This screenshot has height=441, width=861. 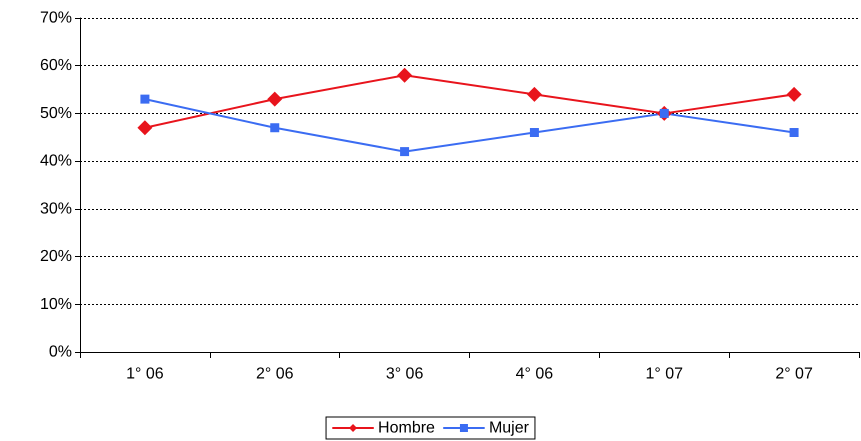 I want to click on x-tick-label: 3° 06, so click(x=405, y=374).